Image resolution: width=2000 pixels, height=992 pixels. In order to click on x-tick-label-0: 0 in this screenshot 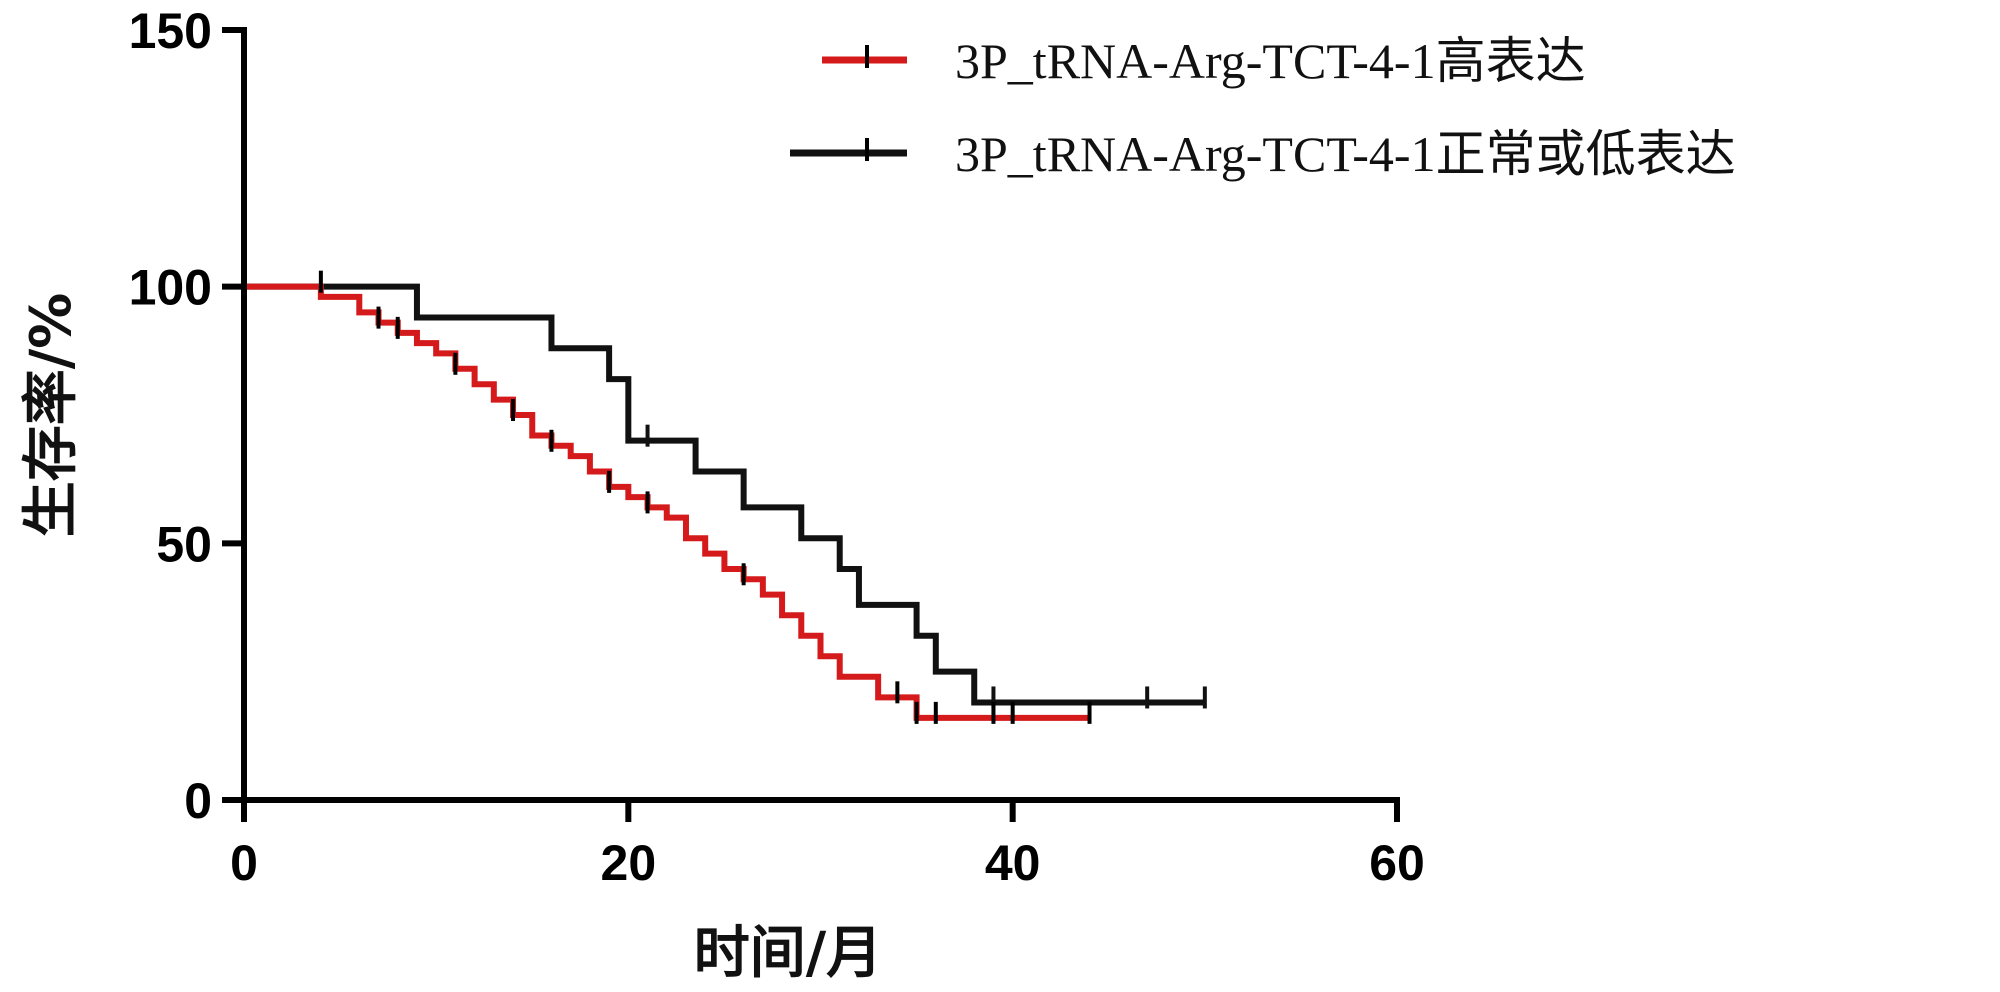, I will do `click(244, 863)`.